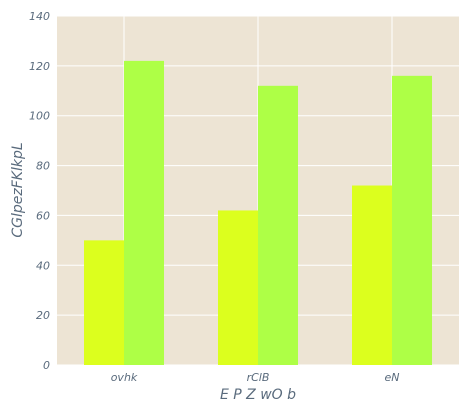  Describe the element at coordinates (39, 116) in the screenshot. I see `y-tick-label: 100` at that location.